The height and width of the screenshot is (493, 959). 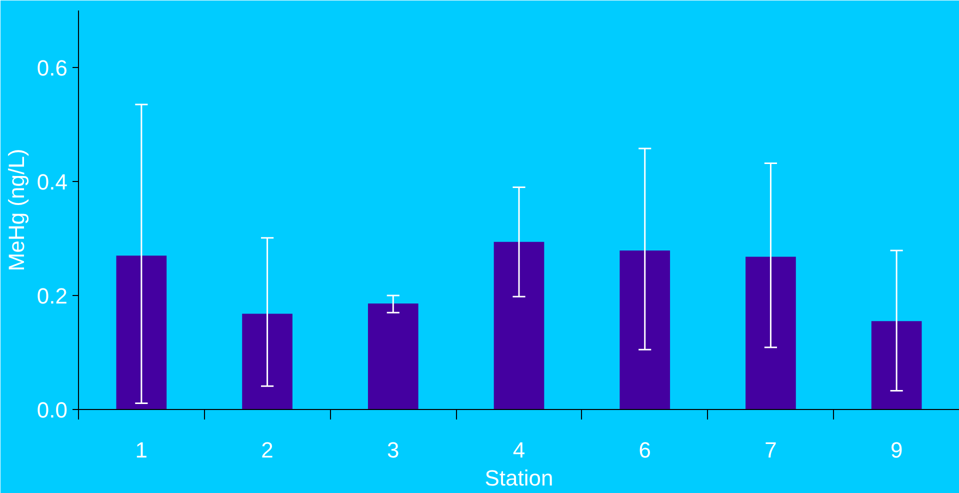 I want to click on y-tick-label: 0.6, so click(x=52, y=68).